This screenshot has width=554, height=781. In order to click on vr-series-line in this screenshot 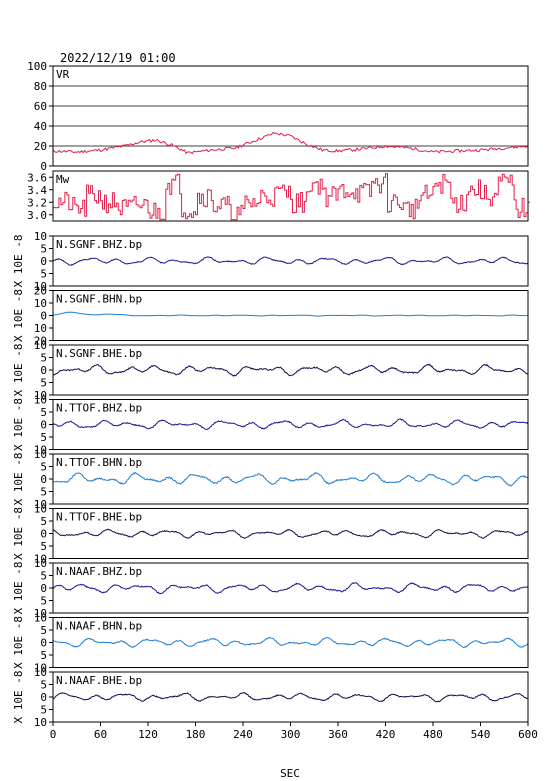, I will do `click(290, 143)`.